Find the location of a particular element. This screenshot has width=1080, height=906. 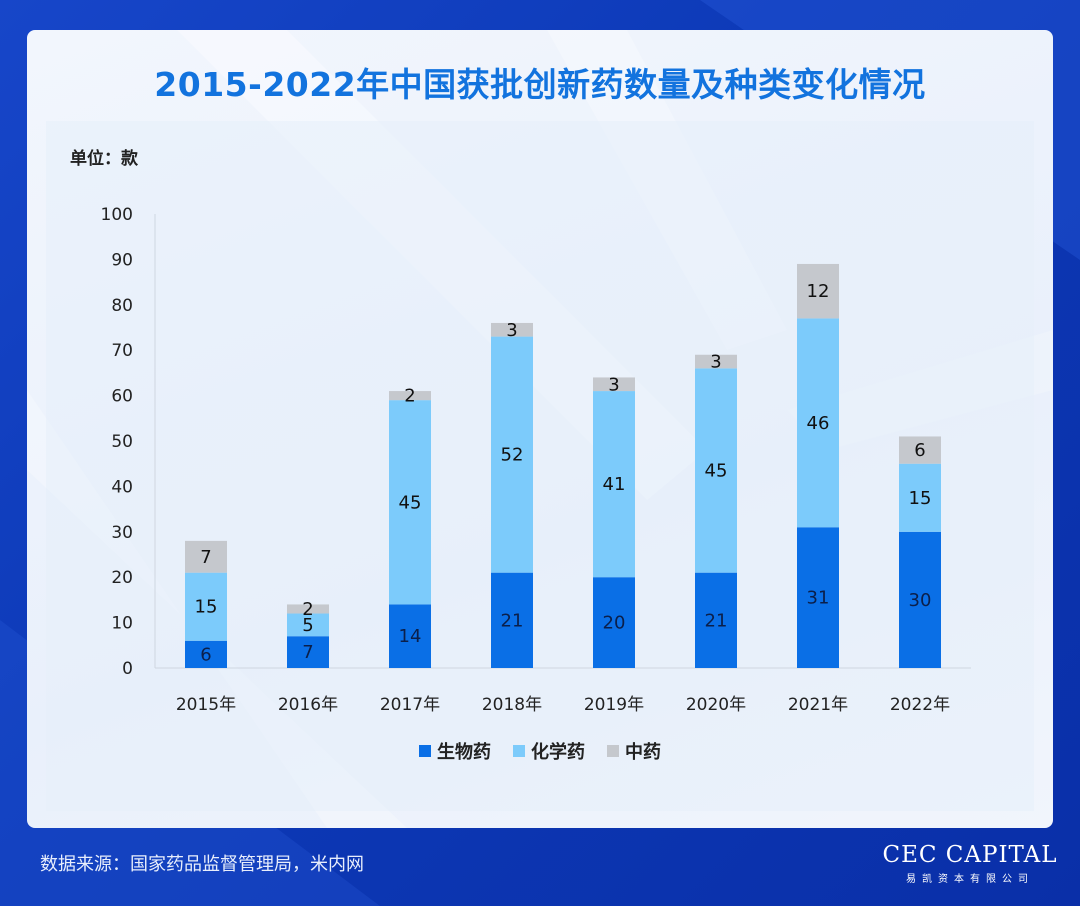

data-label-chem: 41 is located at coordinates (614, 484).